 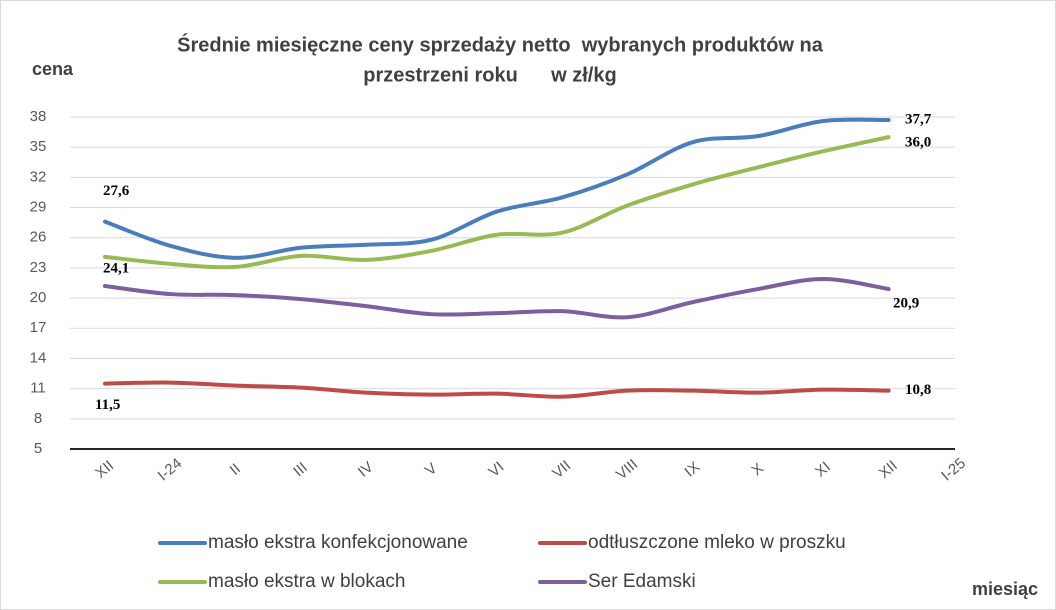 I want to click on y-tick-label: 32, so click(x=38, y=176).